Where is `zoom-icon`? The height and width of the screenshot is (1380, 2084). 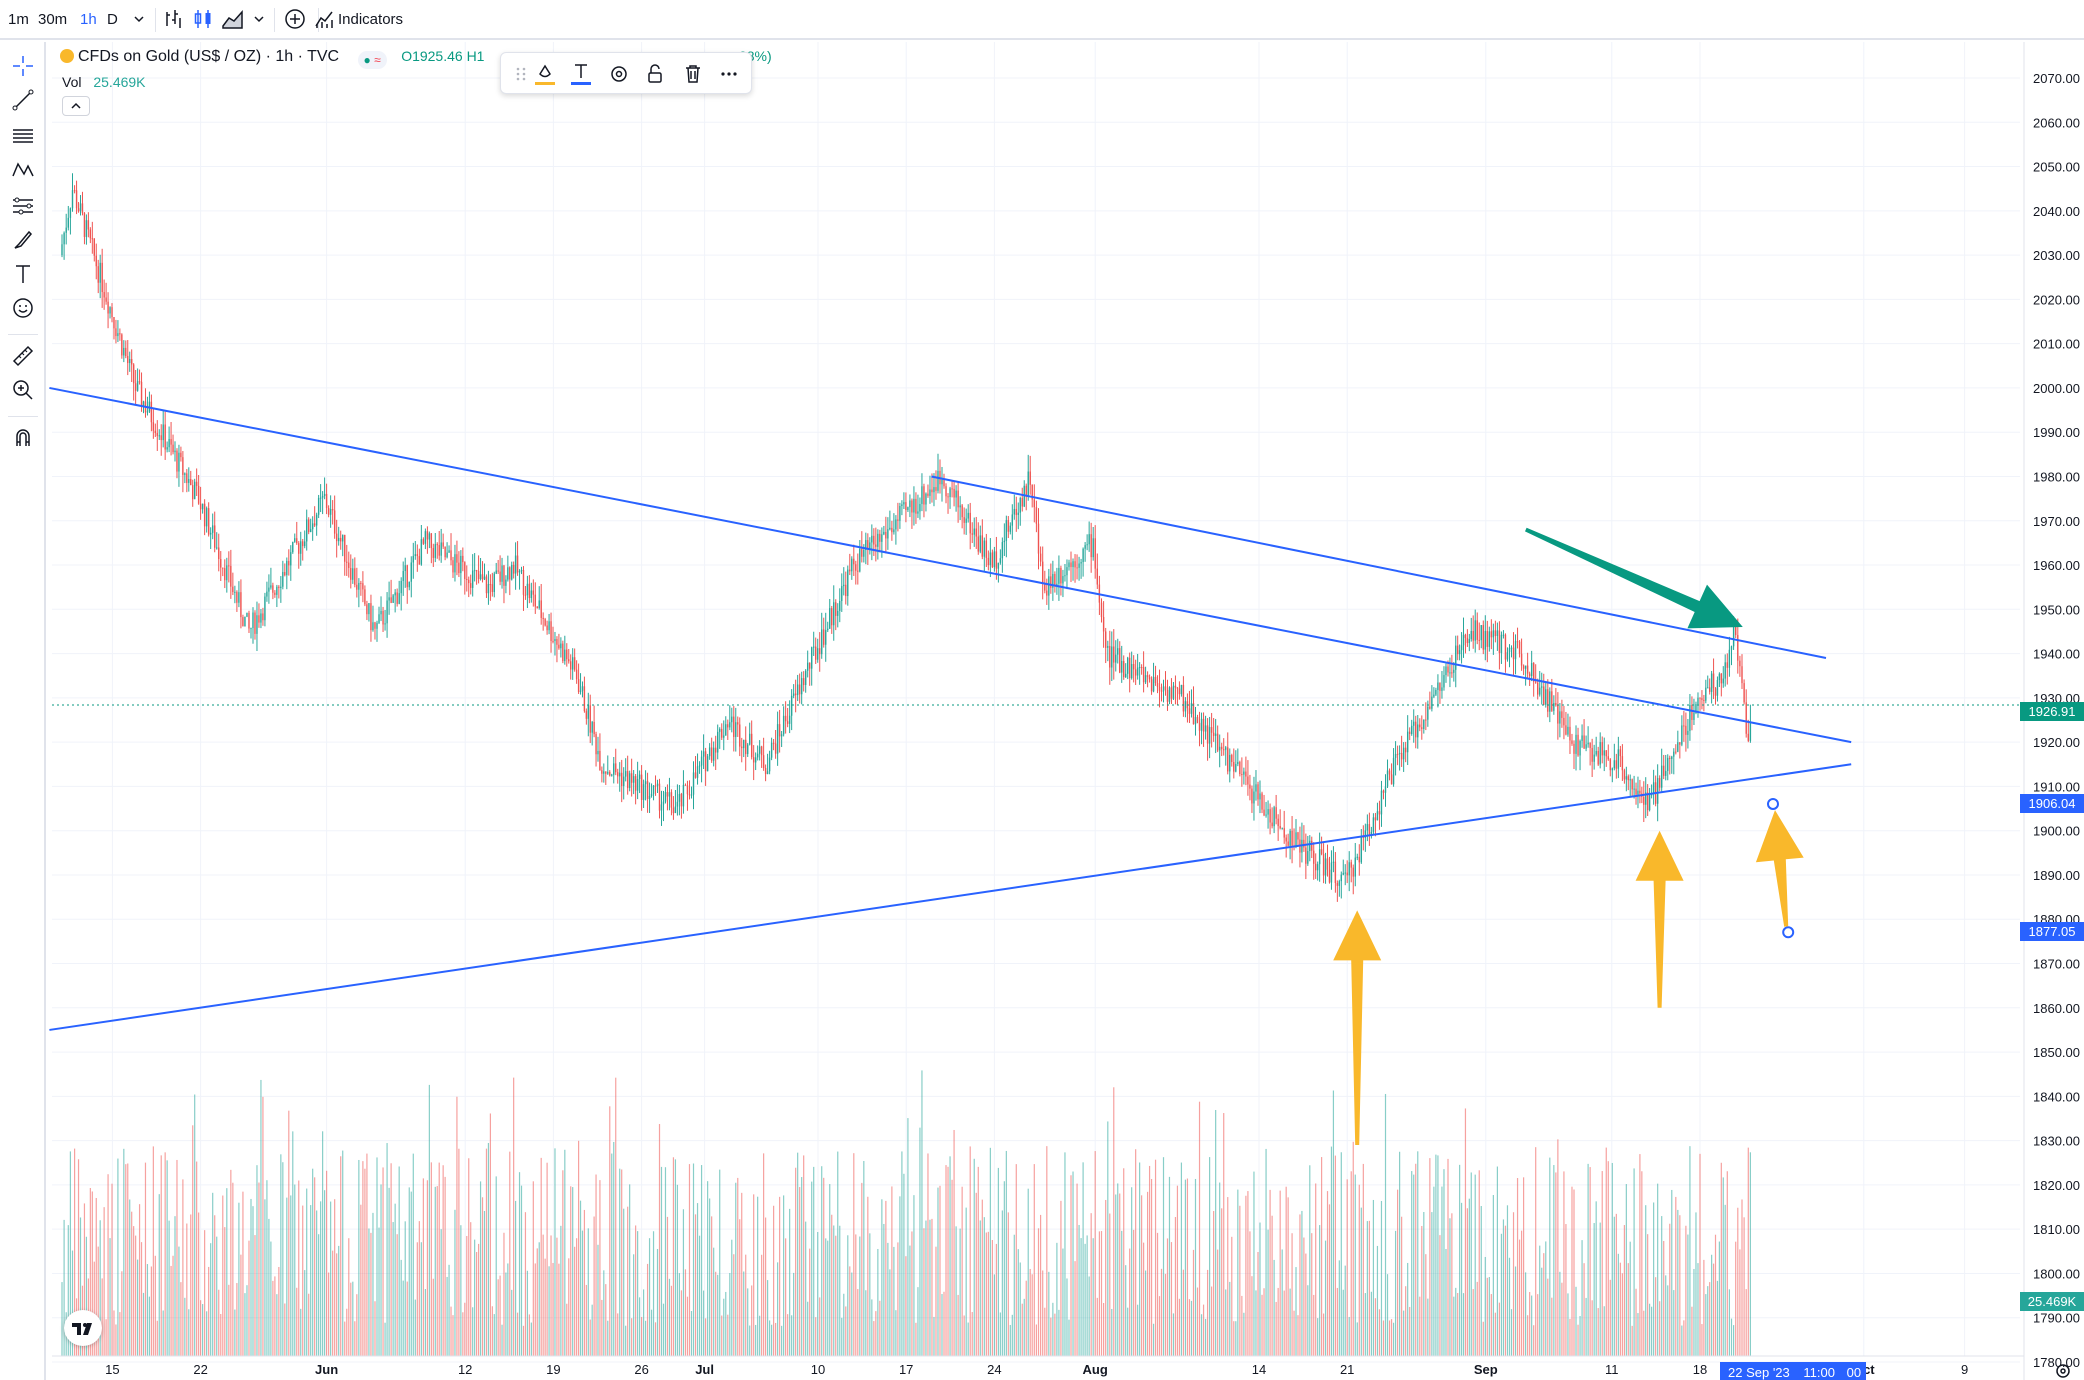 zoom-icon is located at coordinates (23, 390).